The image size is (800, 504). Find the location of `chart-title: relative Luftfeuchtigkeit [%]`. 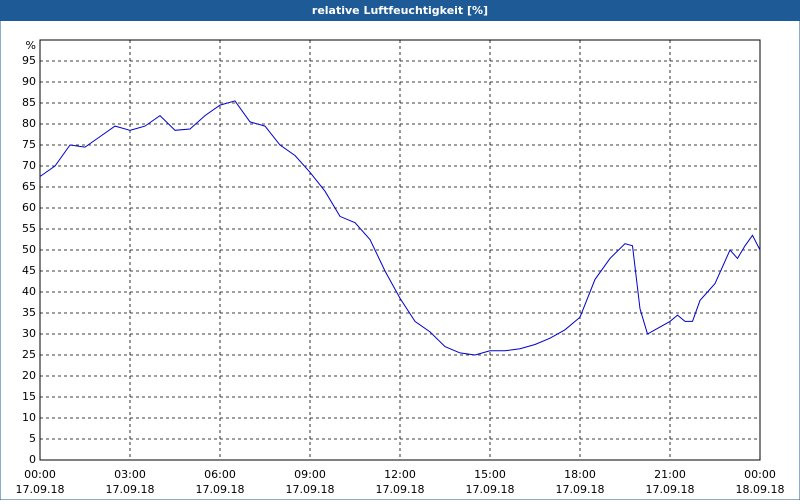

chart-title: relative Luftfeuchtigkeit [%] is located at coordinates (400, 10).